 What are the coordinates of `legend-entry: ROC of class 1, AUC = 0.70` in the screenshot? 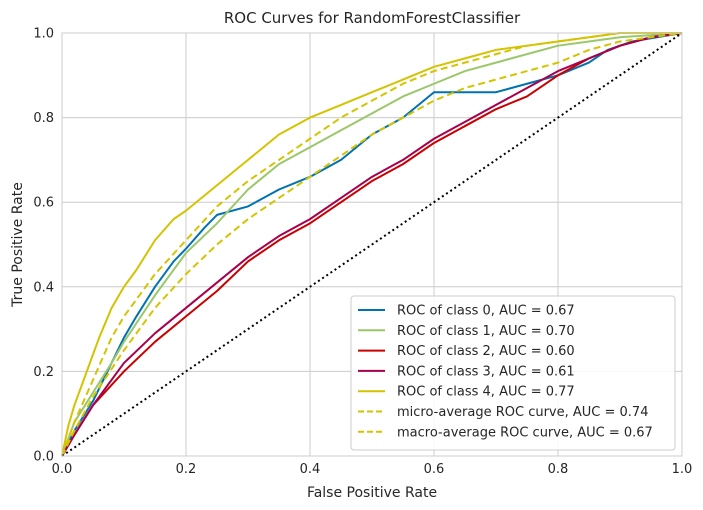 It's located at (486, 331).